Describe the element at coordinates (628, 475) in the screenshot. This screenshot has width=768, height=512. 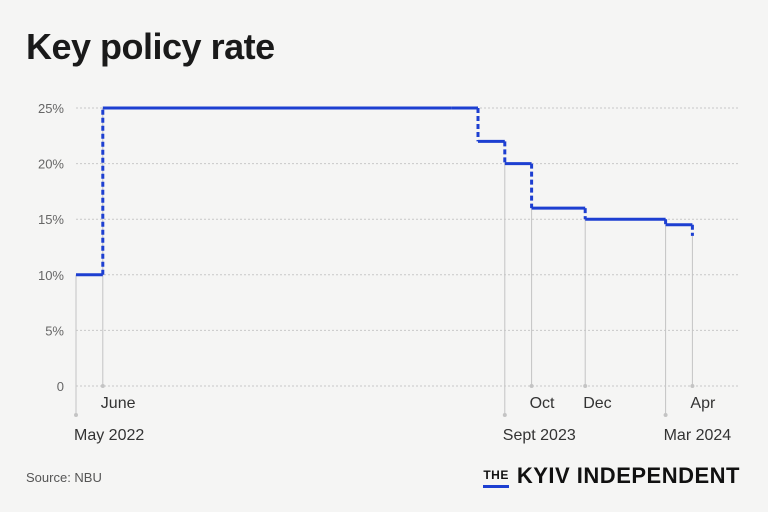
I see `brand-name: KYIV INDEPENDENT` at that location.